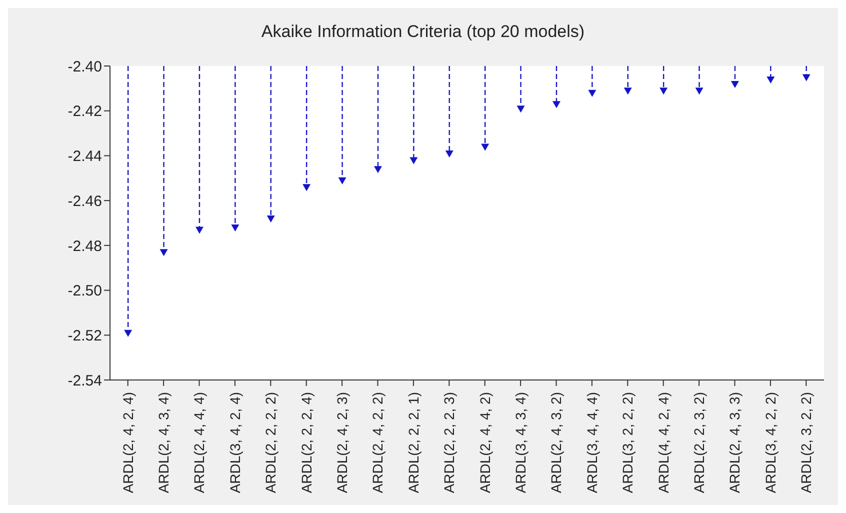 The height and width of the screenshot is (513, 846). What do you see at coordinates (85, 201) in the screenshot?
I see `y-tick-label: -2.46` at bounding box center [85, 201].